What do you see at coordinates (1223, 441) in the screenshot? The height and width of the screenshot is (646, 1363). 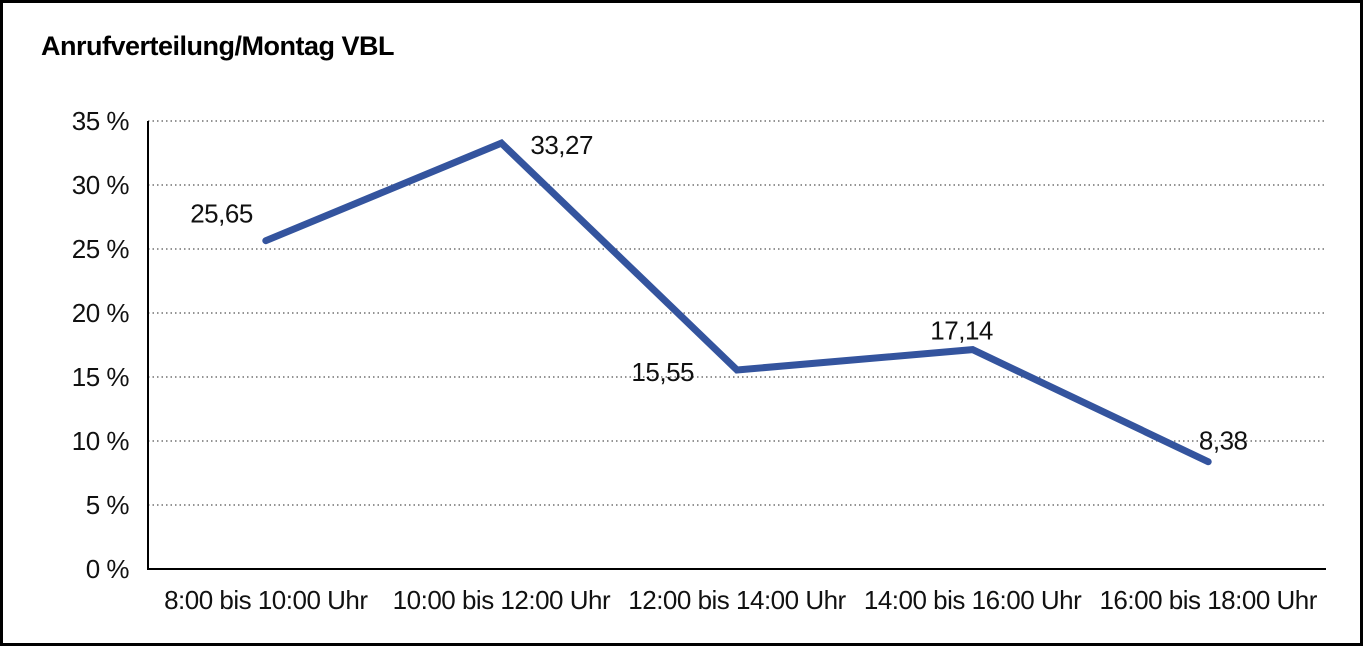 I see `data-point-label: 8,38` at bounding box center [1223, 441].